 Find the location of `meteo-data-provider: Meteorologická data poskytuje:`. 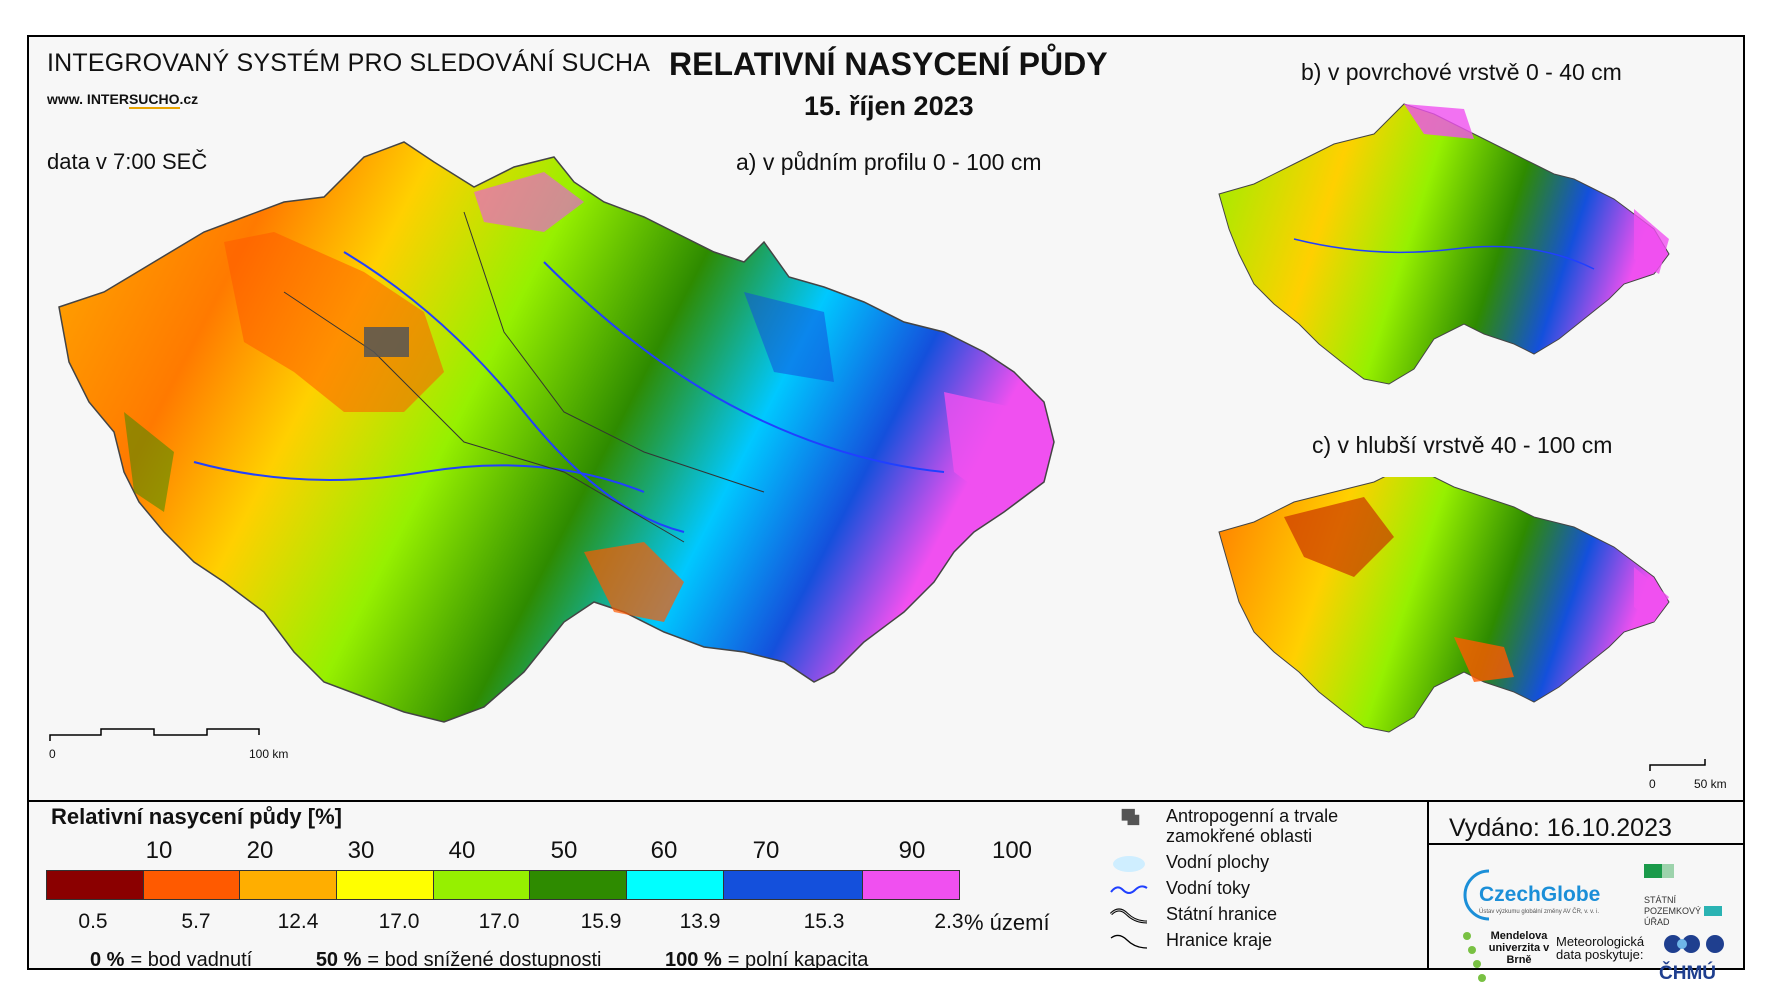

meteo-data-provider: Meteorologická data poskytuje: is located at coordinates (1600, 948).